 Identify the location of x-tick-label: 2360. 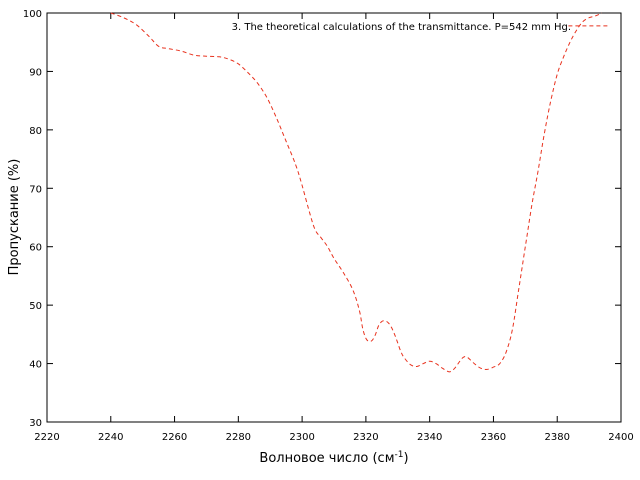
(493, 437).